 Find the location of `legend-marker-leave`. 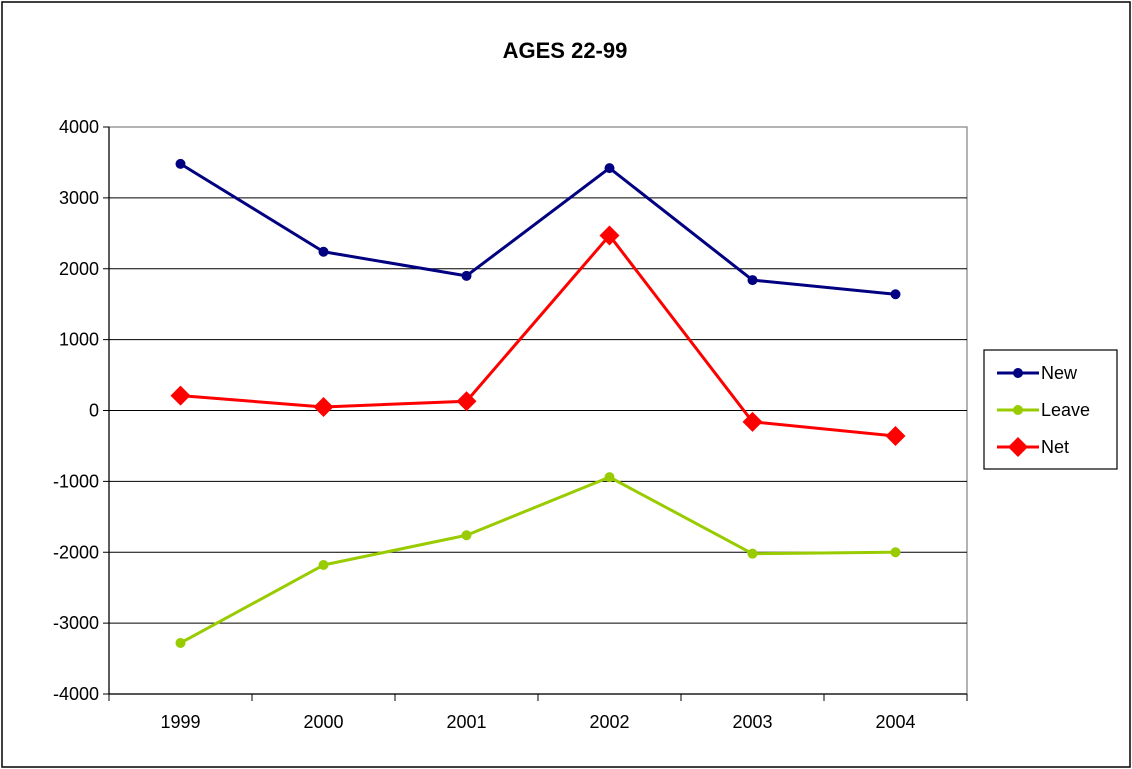

legend-marker-leave is located at coordinates (1018, 410).